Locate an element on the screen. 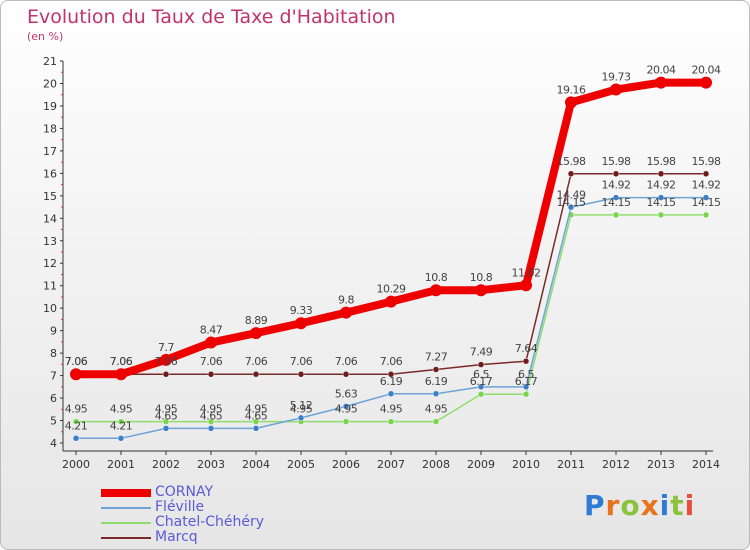  x-tick-label: 2000 is located at coordinates (76, 464).